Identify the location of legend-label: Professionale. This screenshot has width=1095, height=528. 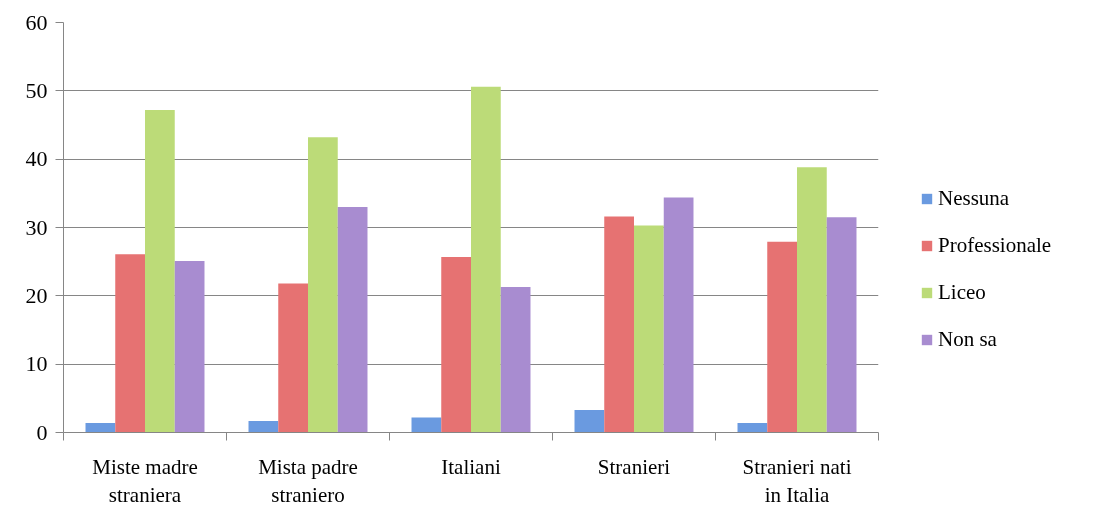
(995, 245).